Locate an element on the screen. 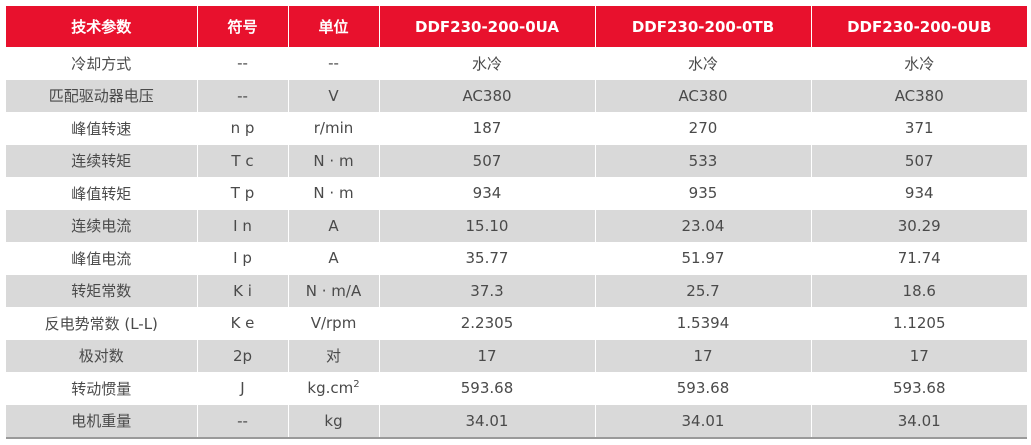 This screenshot has width=1031, height=445. table-row: 峰值转矩 T p N · m 934 935 934 is located at coordinates (516, 193).